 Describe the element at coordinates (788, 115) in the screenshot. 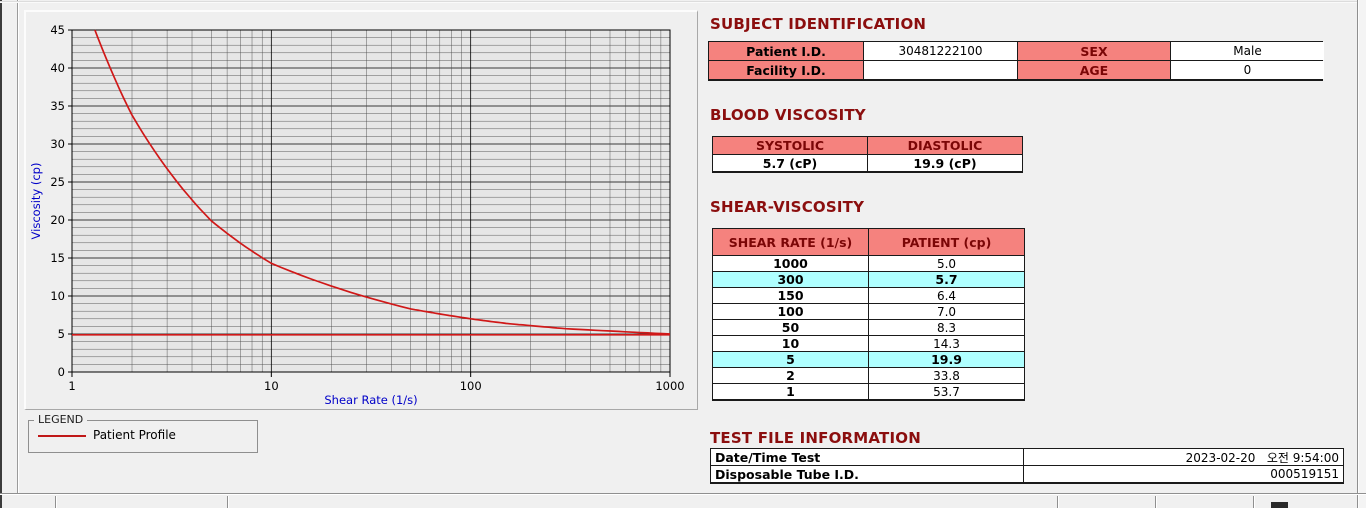

I see `blood-viscosity-title: BLOOD VISCOSITY` at that location.